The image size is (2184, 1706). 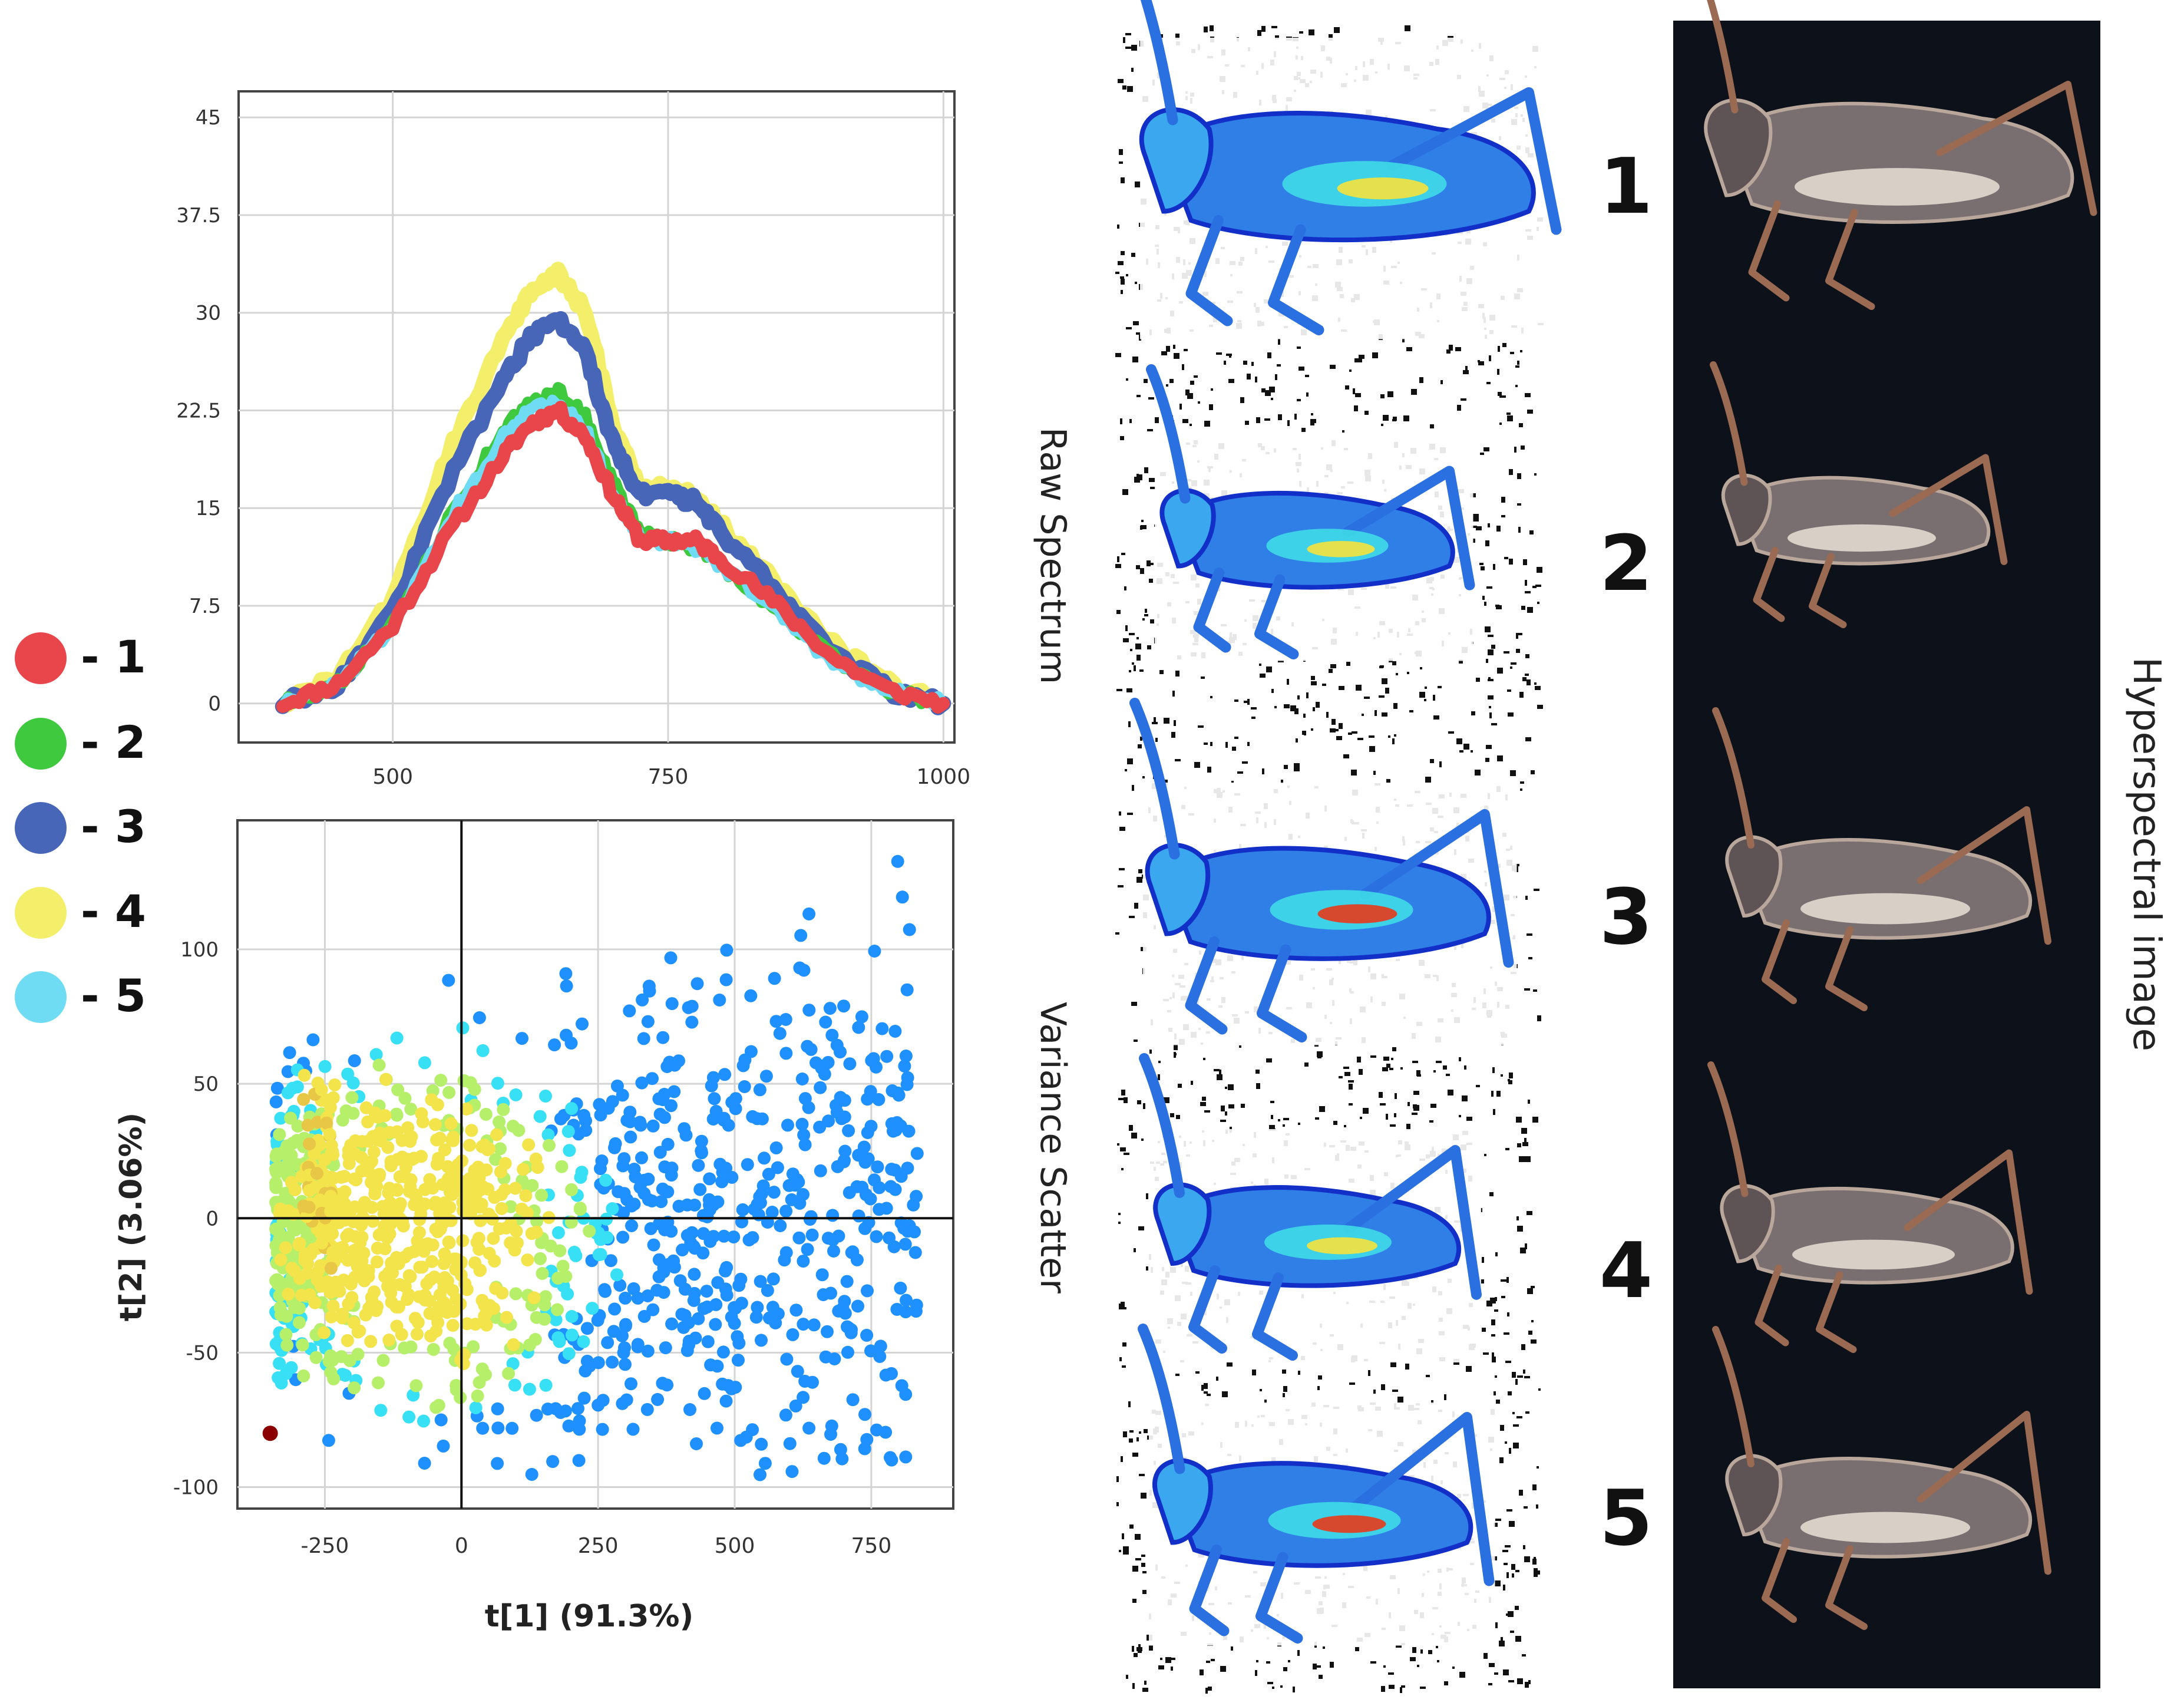 What do you see at coordinates (85, 912) in the screenshot?
I see `legend-item-4: - 4` at bounding box center [85, 912].